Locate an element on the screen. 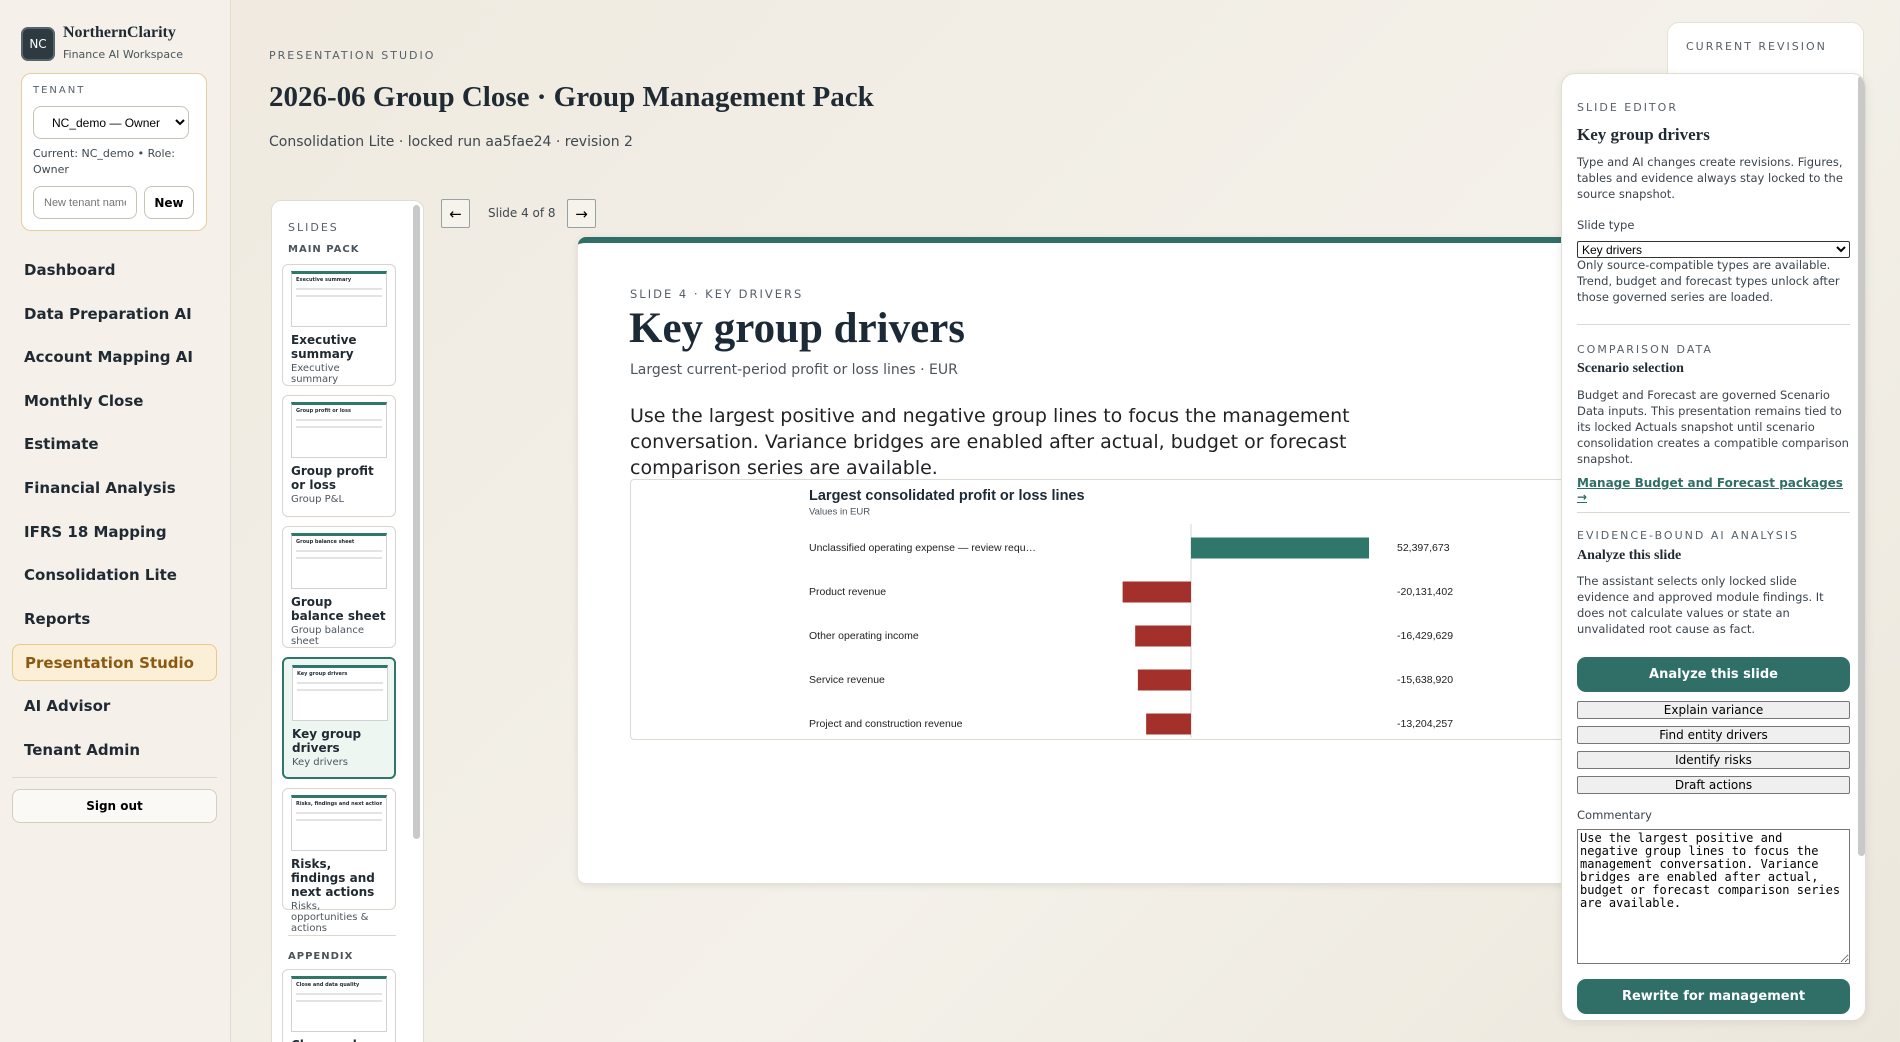 The width and height of the screenshot is (1900, 1042). slide-thumbnail: Close and data quality is located at coordinates (339, 1004).